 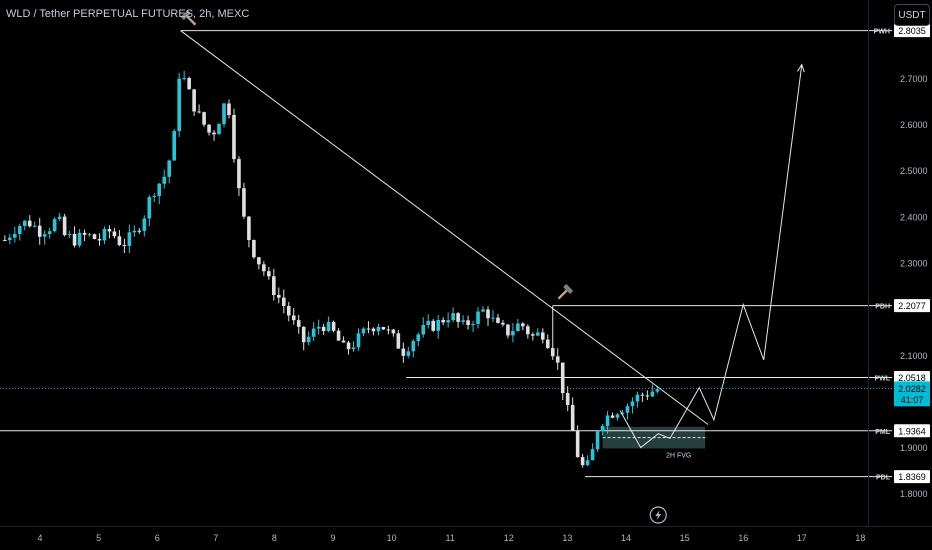 What do you see at coordinates (912, 306) in the screenshot?
I see `level-price-label: 2.2077` at bounding box center [912, 306].